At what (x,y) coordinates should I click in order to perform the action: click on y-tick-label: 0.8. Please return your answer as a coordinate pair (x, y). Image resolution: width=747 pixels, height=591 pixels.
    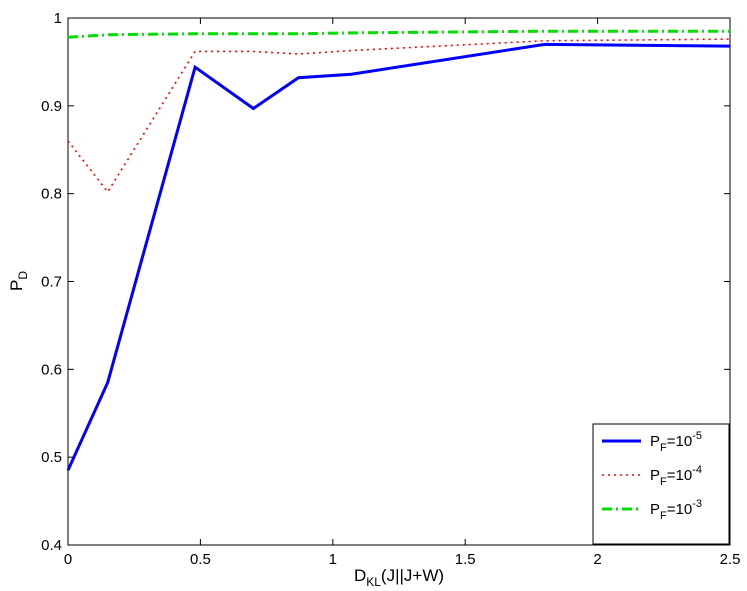
    Looking at the image, I should click on (51, 194).